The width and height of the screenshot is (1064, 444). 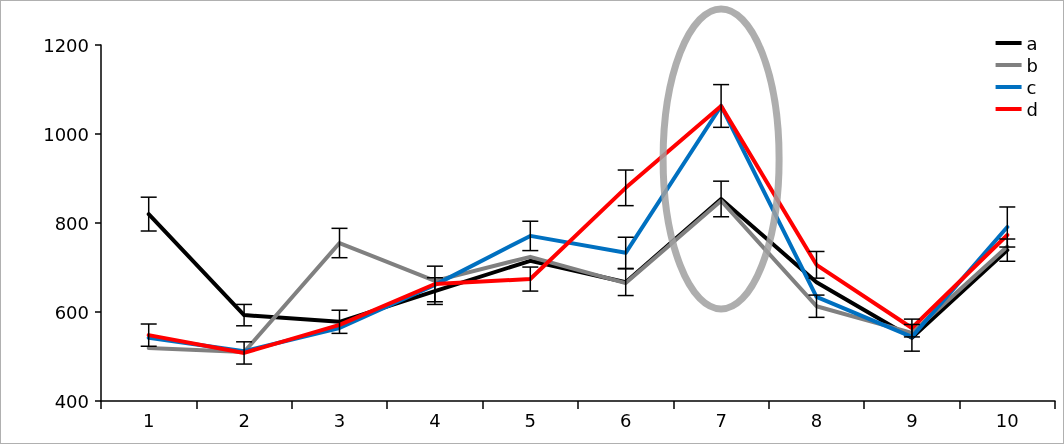 I want to click on x-tick-label: 6, so click(x=625, y=420).